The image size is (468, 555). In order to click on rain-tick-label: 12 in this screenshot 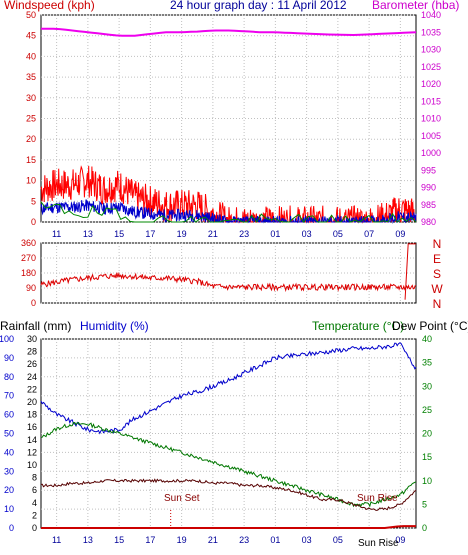, I will do `click(32, 452)`.